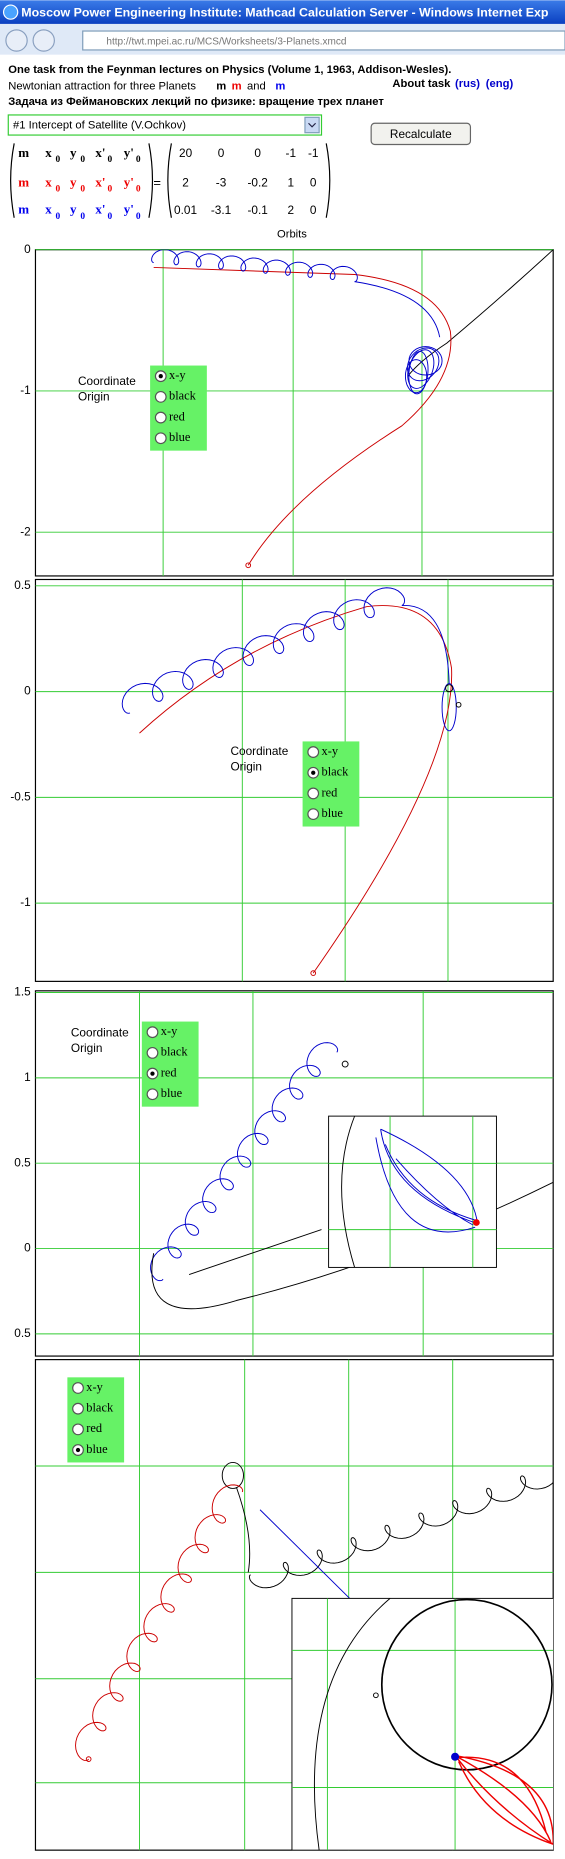  I want to click on body, so click(376, 1695).